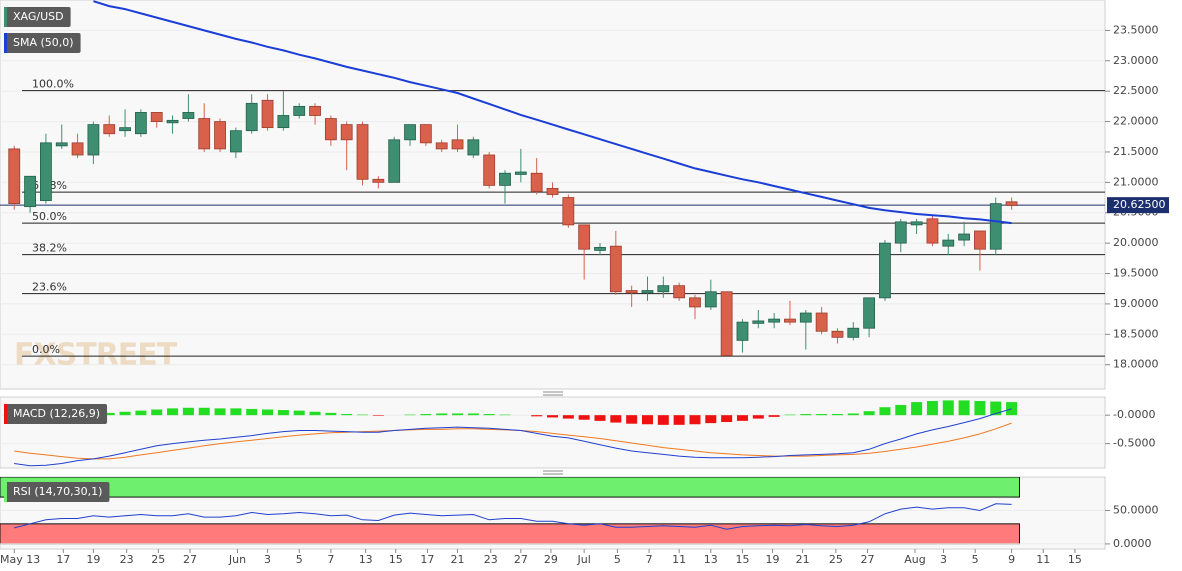 This screenshot has height=571, width=1182. I want to click on y-tick-label: 19.5000, so click(1136, 273).